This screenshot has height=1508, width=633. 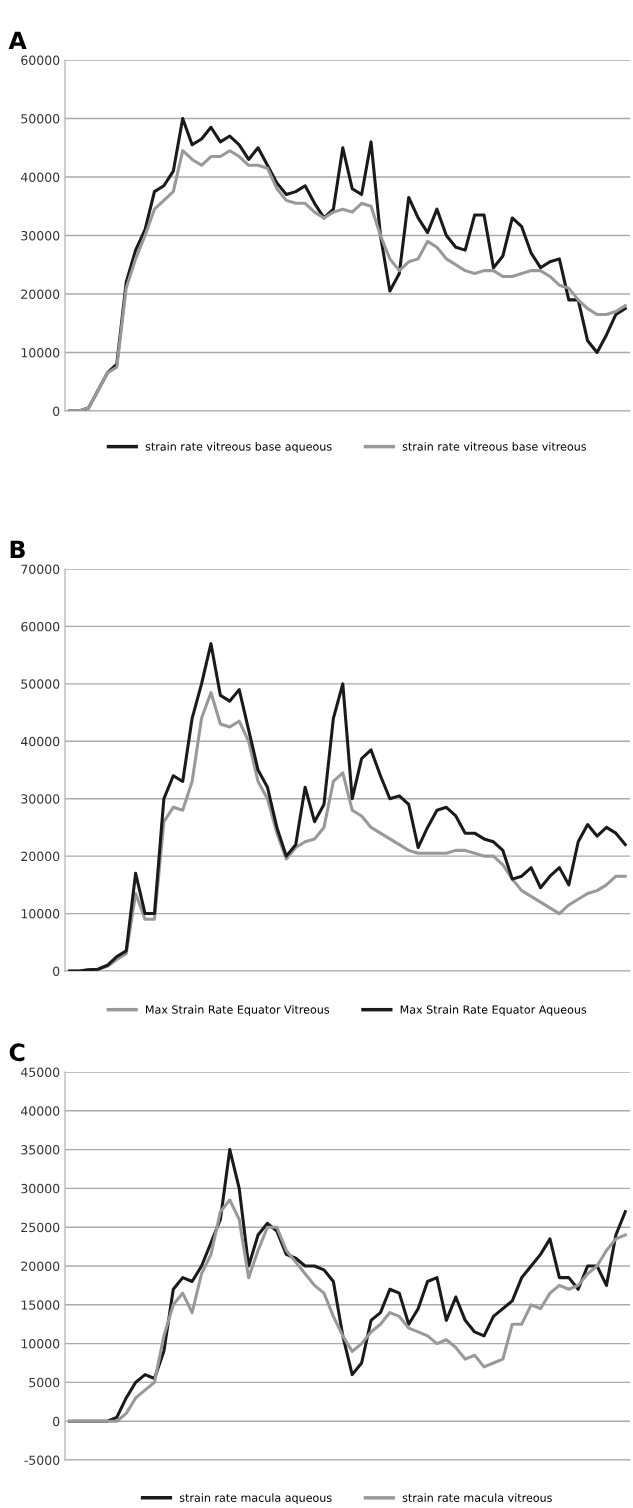 What do you see at coordinates (493, 1010) in the screenshot?
I see `legend-label: Max Strain Rate Equator Aqueous` at bounding box center [493, 1010].